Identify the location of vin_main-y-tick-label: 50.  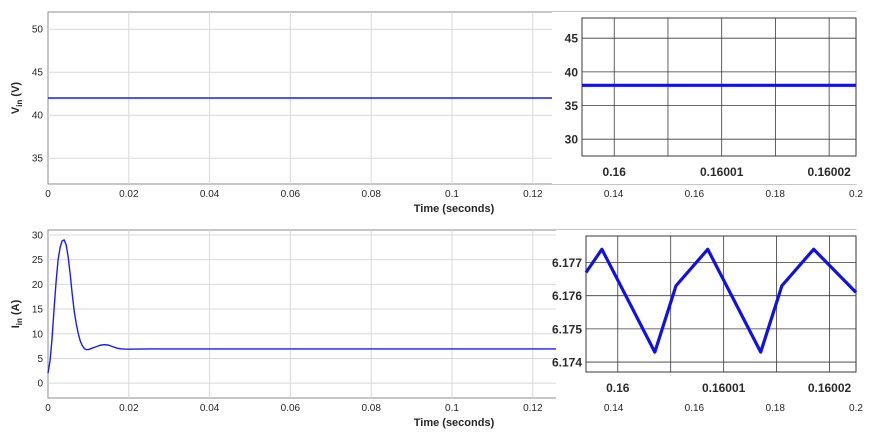
(38, 30).